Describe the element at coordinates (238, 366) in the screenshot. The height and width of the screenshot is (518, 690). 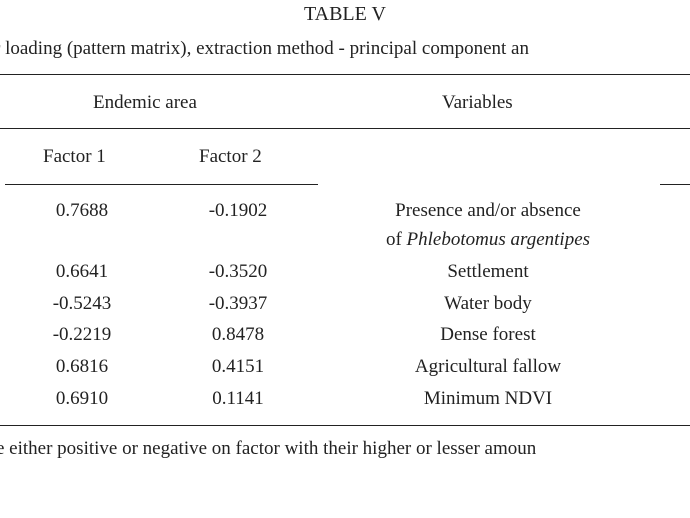
I see `table-row-5-factor-2: 0.4151` at that location.